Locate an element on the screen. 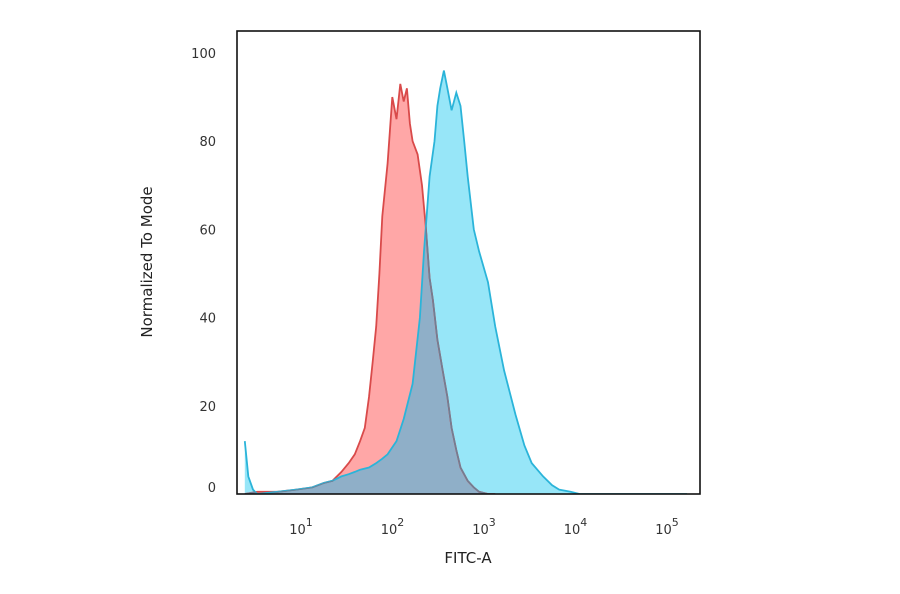 This screenshot has height=594, width=900. y-tick-label: 40 is located at coordinates (207, 319).